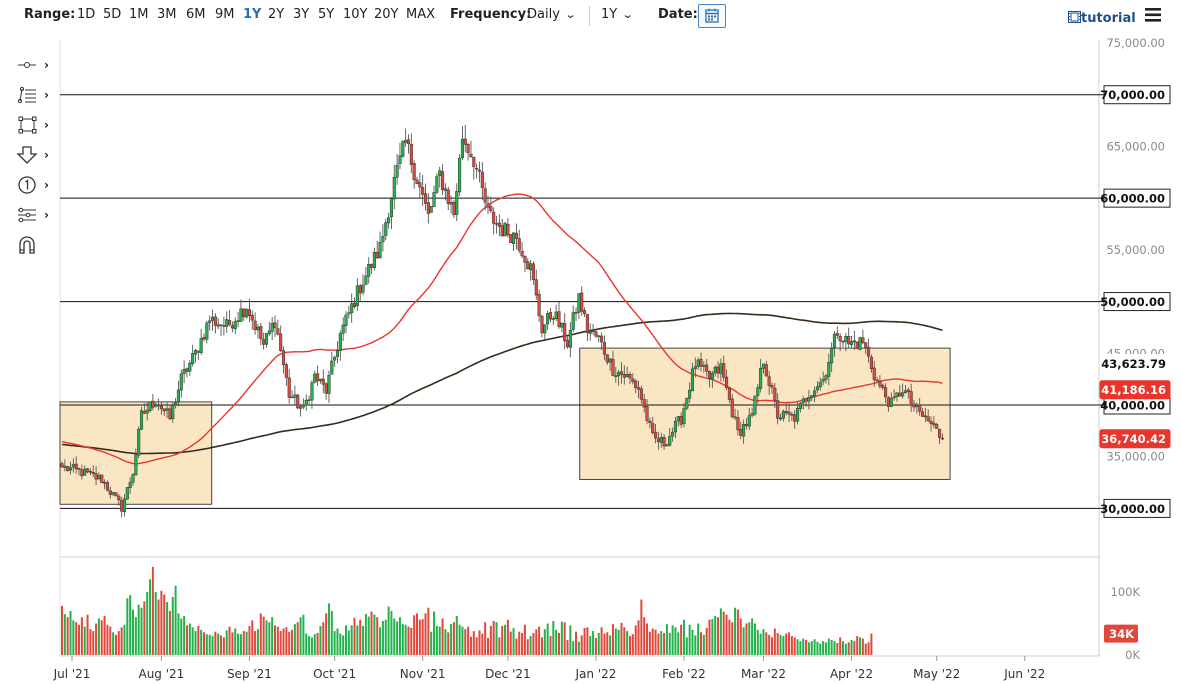 The height and width of the screenshot is (684, 1182). What do you see at coordinates (252, 14) in the screenshot?
I see `range-1y: 1Y` at bounding box center [252, 14].